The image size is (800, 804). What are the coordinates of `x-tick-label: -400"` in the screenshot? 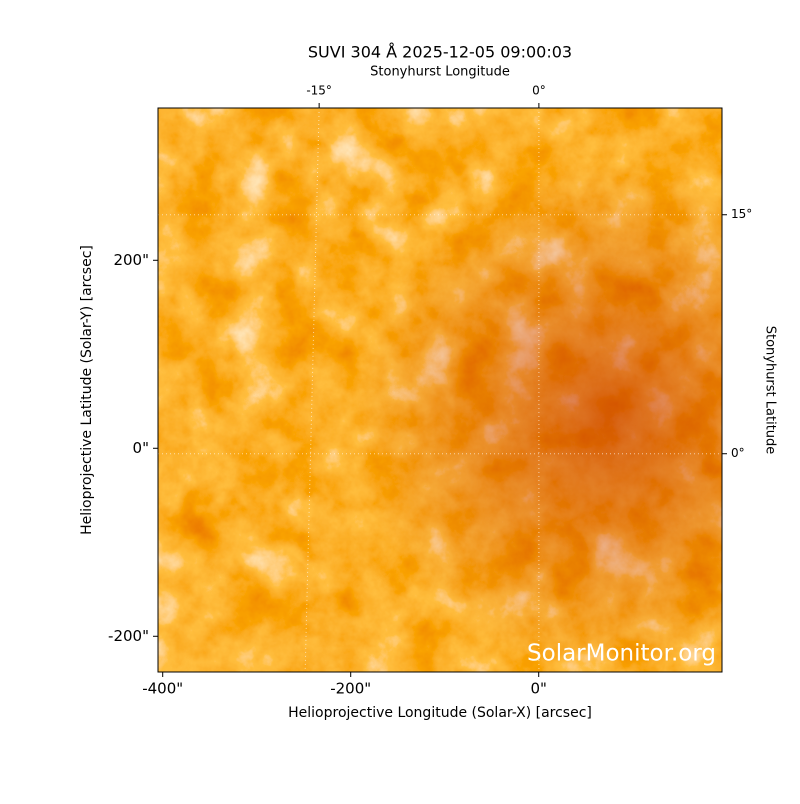 It's located at (162, 689).